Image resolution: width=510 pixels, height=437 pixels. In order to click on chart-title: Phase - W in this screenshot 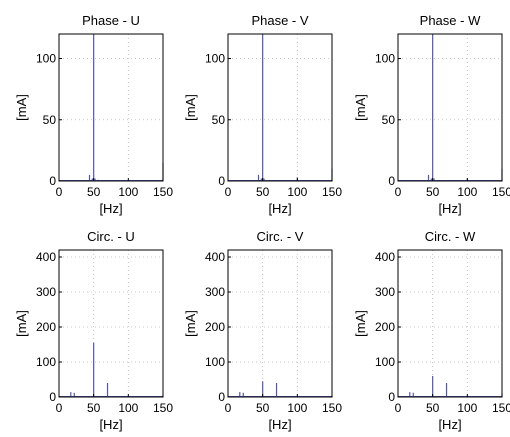, I will do `click(450, 20)`.